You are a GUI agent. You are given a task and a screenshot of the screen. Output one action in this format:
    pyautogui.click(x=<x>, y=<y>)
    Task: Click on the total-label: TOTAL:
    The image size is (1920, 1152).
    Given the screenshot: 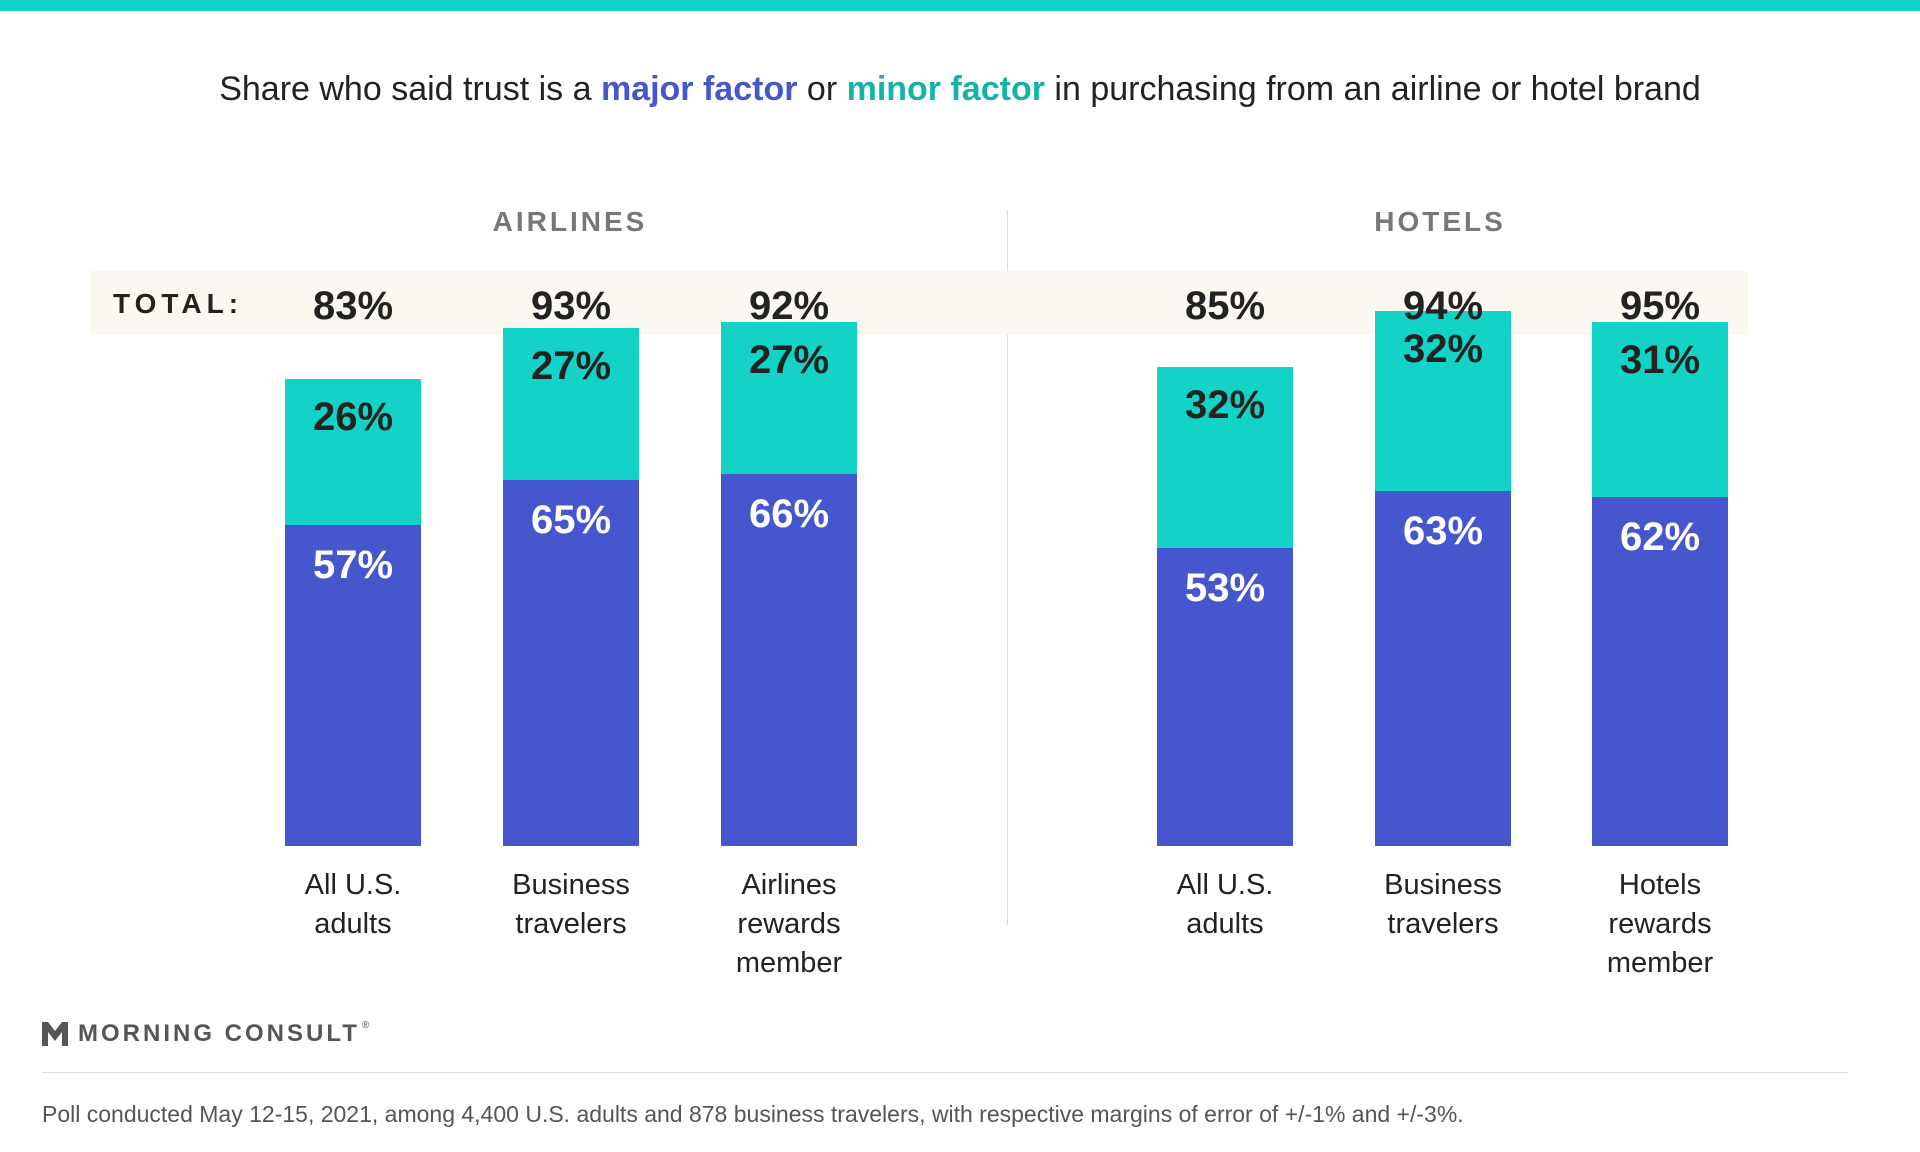 What is the action you would take?
    pyautogui.click(x=178, y=303)
    